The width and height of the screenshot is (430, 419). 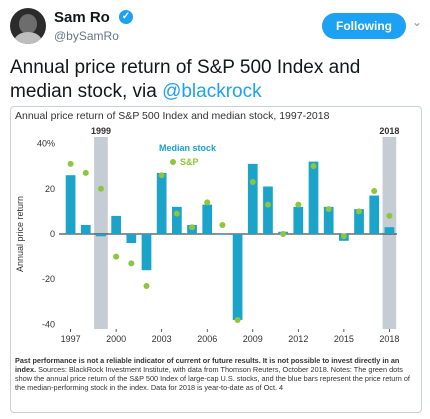 I want to click on x-tick-label: 2018, so click(x=389, y=339).